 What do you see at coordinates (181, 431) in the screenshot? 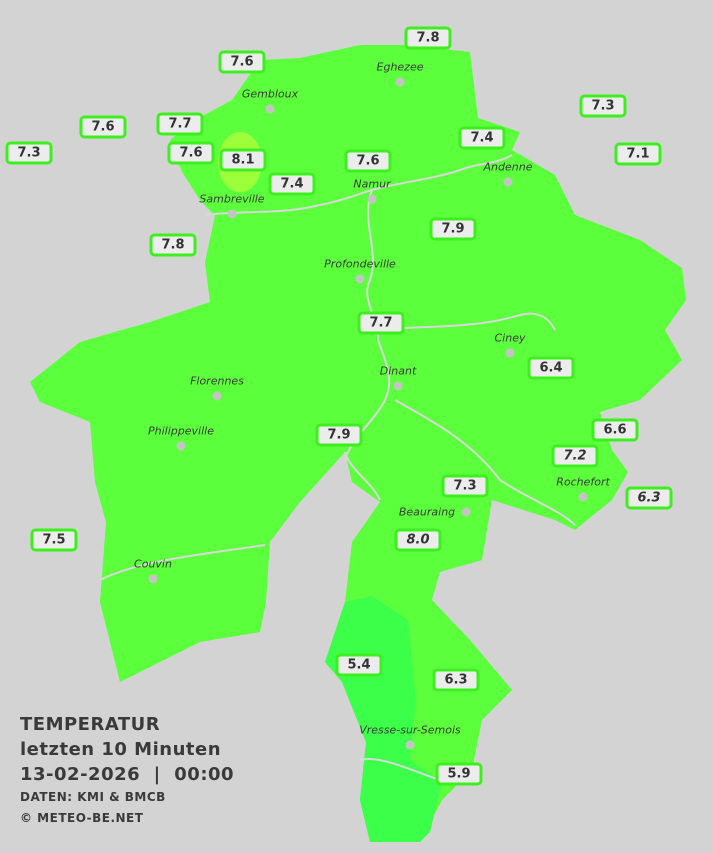
I see `town-label: Philippeville` at bounding box center [181, 431].